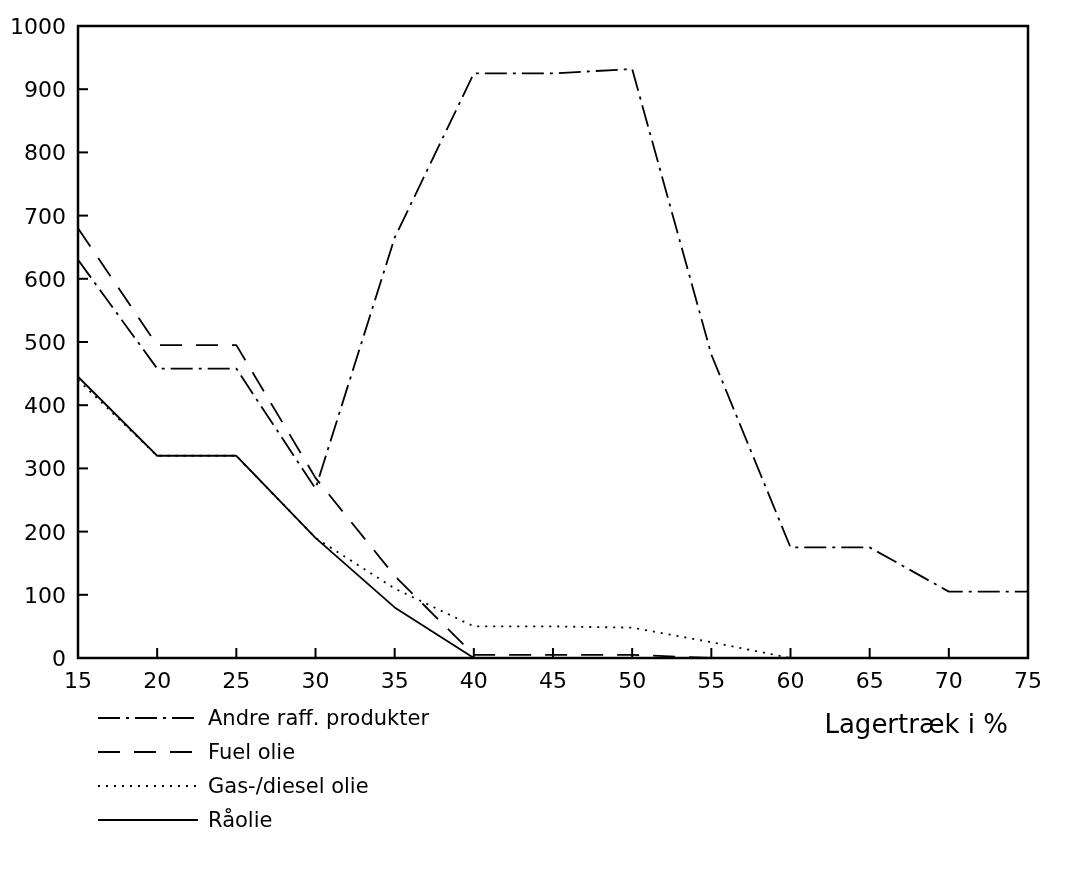 This screenshot has width=1073, height=869. Describe the element at coordinates (45, 342) in the screenshot. I see `y-tick-label: 500` at that location.